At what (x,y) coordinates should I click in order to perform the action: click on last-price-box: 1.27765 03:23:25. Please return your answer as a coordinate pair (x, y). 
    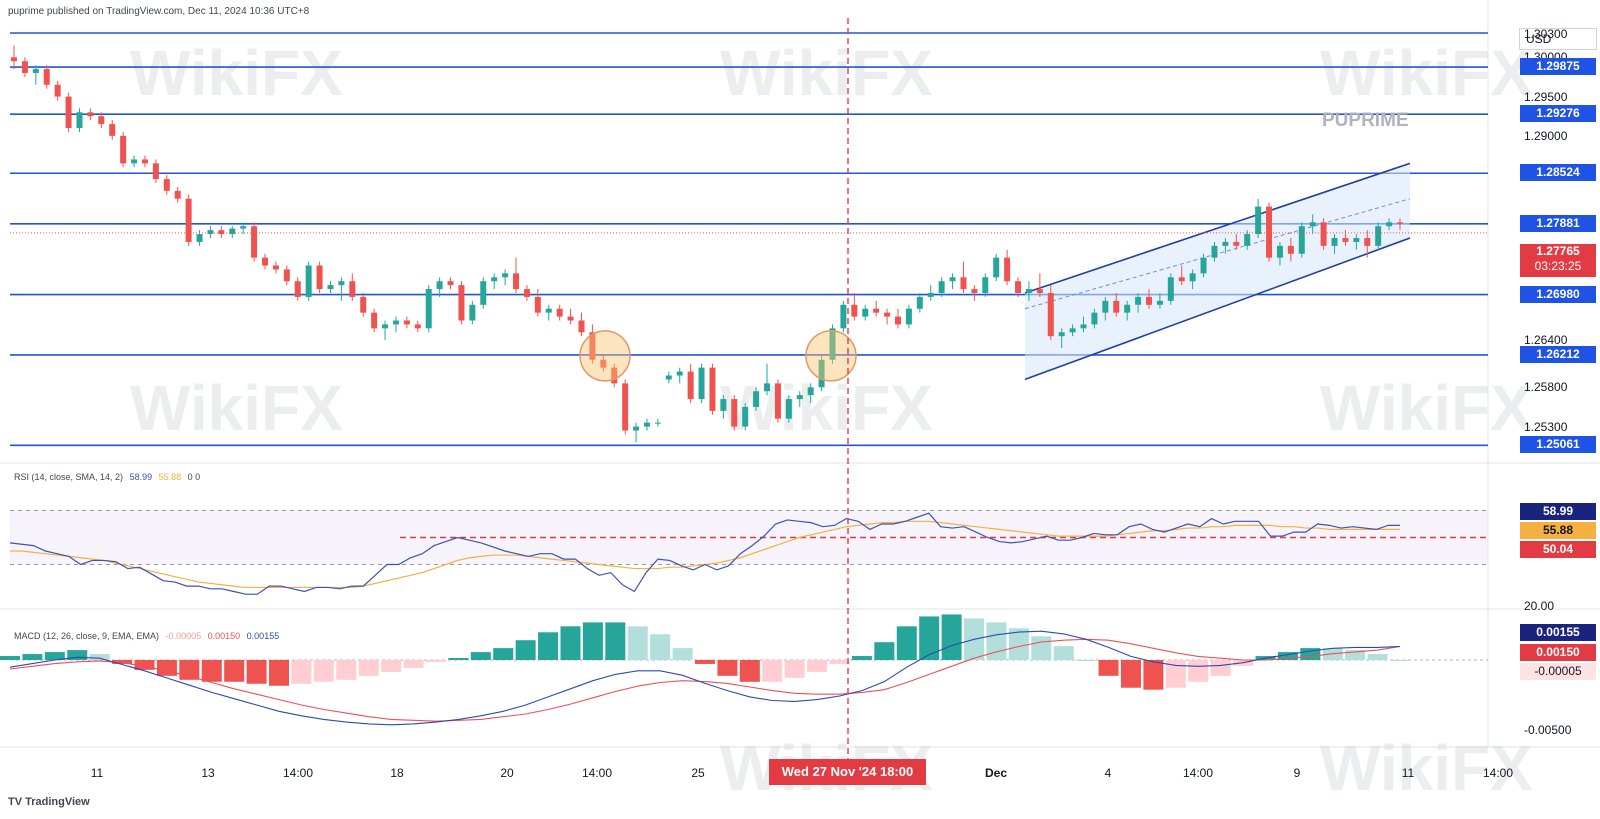
    Looking at the image, I should click on (1558, 260).